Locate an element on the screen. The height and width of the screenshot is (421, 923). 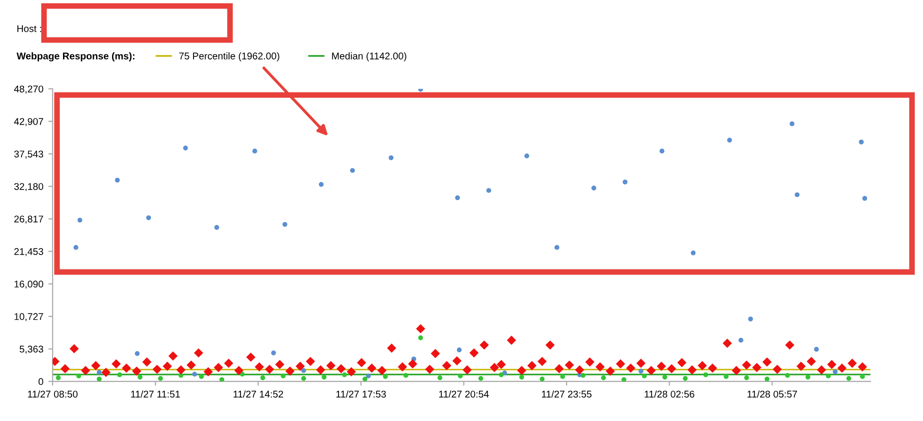
y-tick-label: 0 is located at coordinates (41, 382).